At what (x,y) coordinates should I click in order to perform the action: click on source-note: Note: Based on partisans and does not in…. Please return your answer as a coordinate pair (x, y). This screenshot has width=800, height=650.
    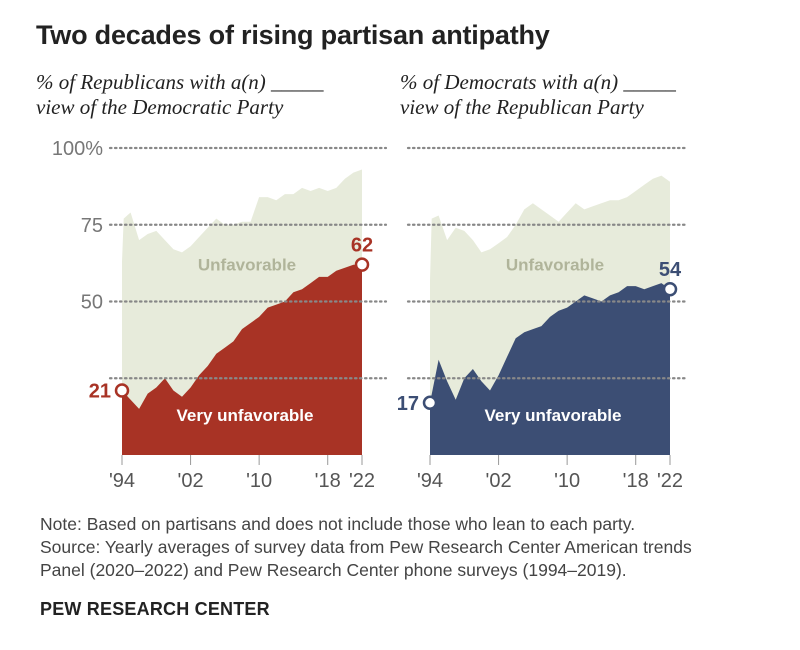
    Looking at the image, I should click on (410, 547).